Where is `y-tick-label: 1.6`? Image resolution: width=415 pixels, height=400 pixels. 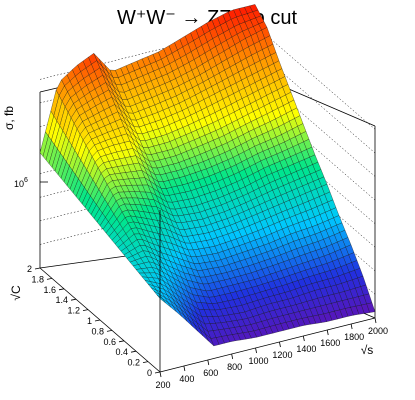
y-tick-label: 1.6 is located at coordinates (49, 290).